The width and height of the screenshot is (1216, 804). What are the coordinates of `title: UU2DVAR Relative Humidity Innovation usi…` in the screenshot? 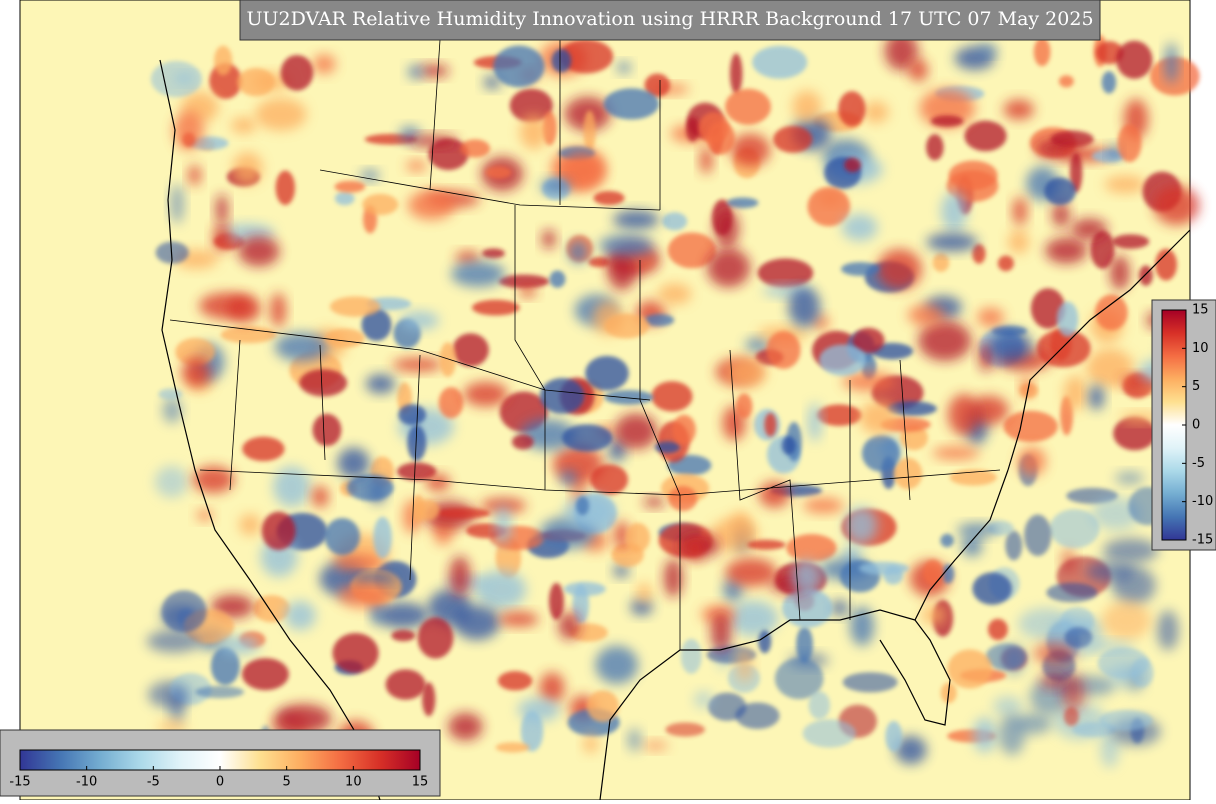 It's located at (669, 19).